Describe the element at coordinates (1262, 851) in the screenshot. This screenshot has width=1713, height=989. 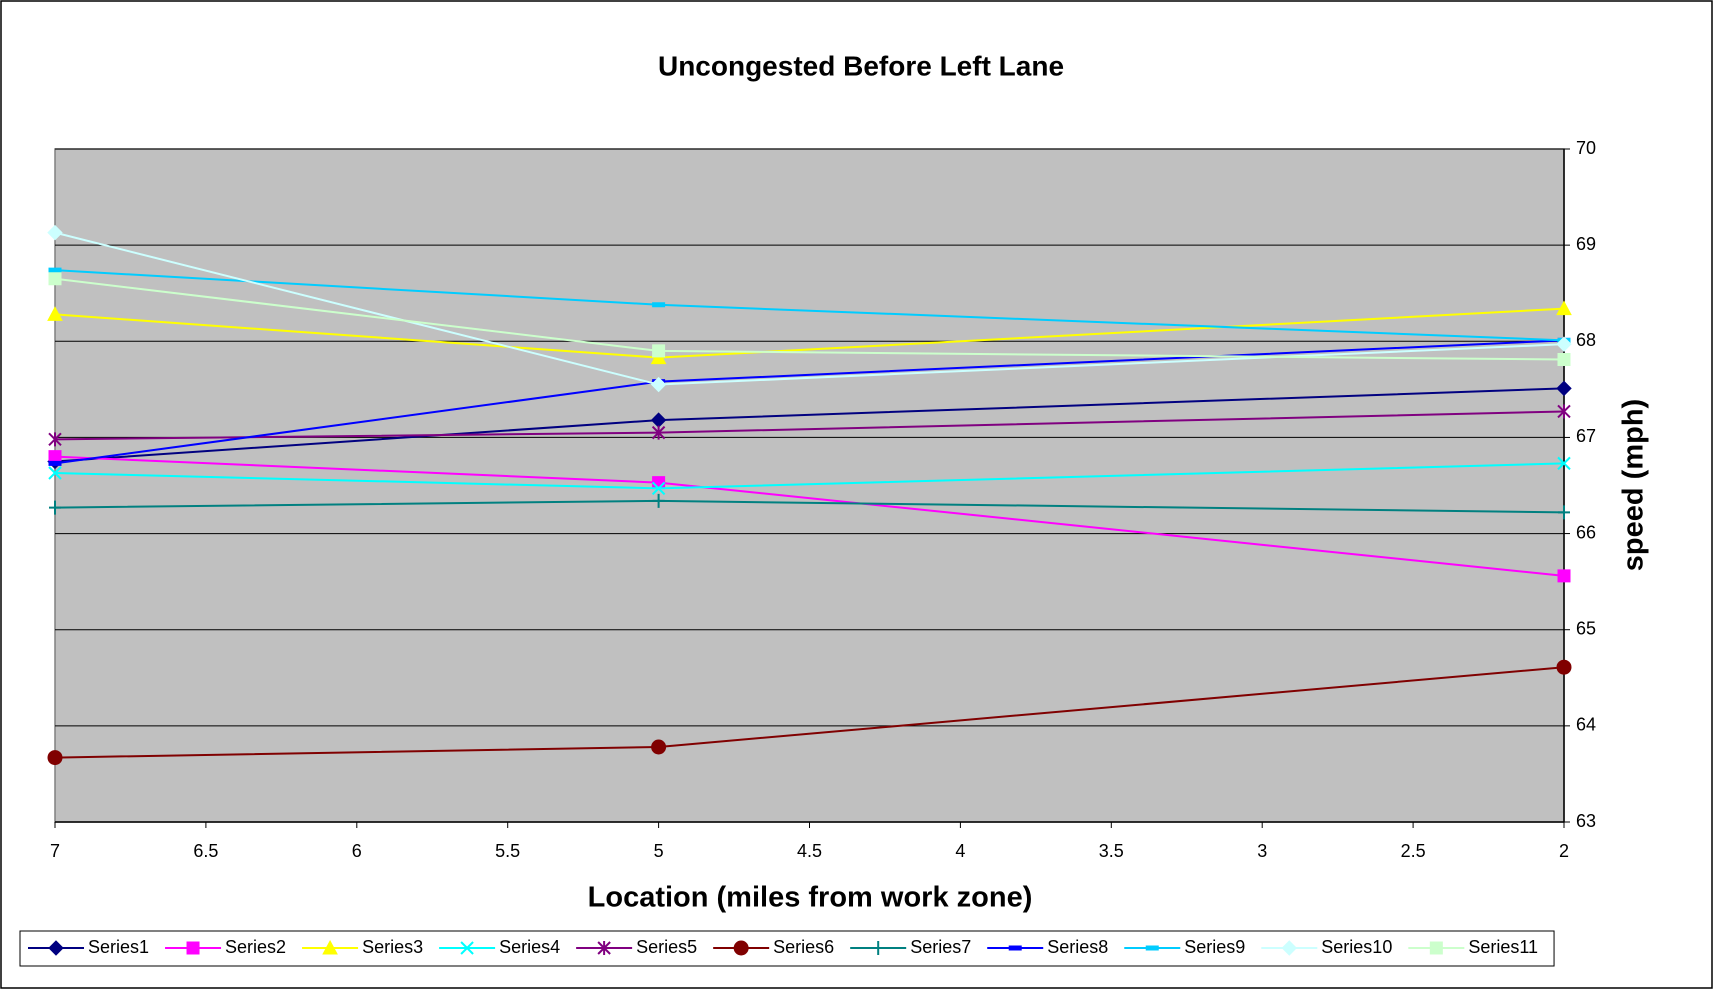
I see `x-tick-label: 3` at that location.